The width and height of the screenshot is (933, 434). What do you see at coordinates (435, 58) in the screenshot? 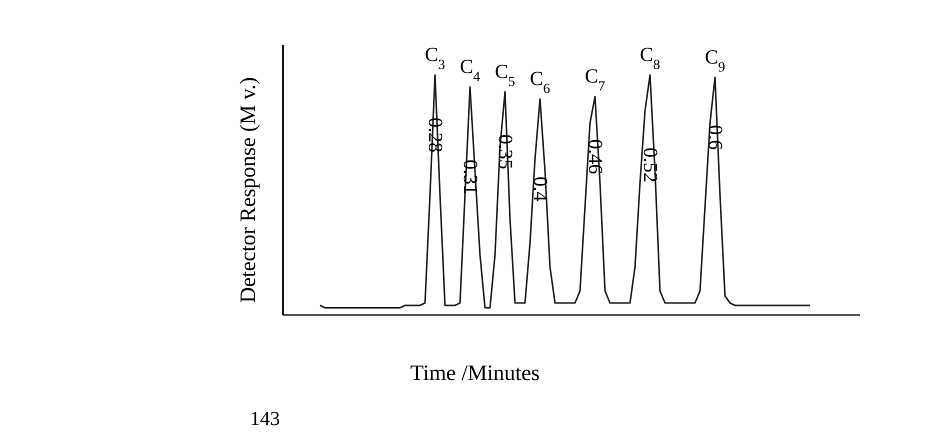
I see `text: C$_{3}$` at bounding box center [435, 58].